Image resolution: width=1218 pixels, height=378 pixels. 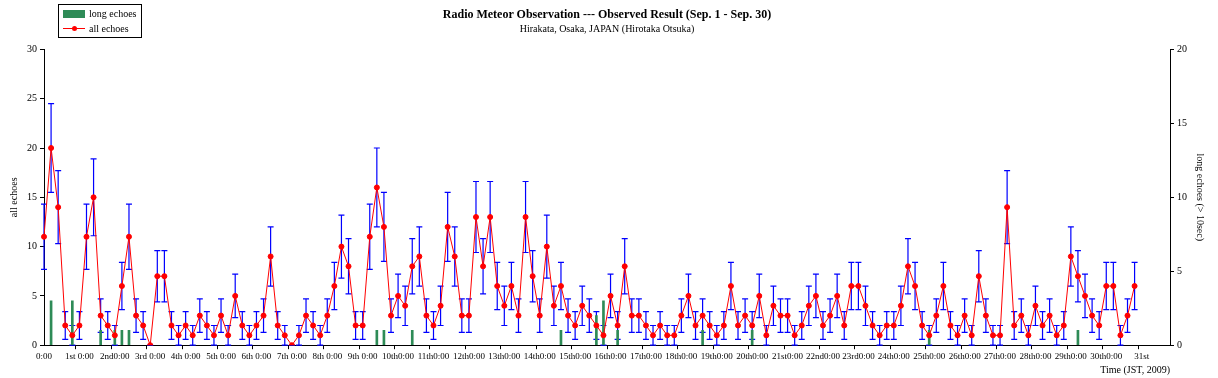 I want to click on y-tick-label: 0, so click(x=34, y=344).